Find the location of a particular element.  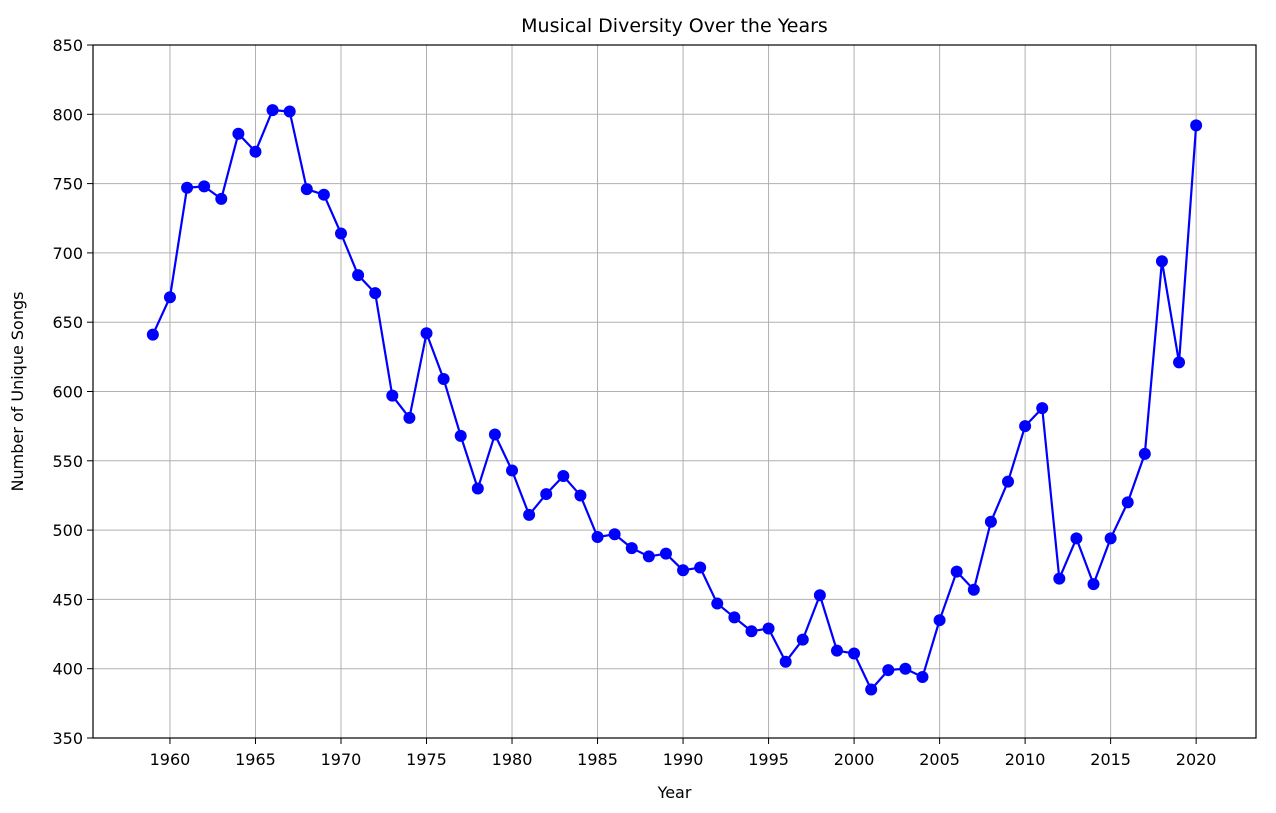

x-tick-label: 2015 is located at coordinates (1110, 759).